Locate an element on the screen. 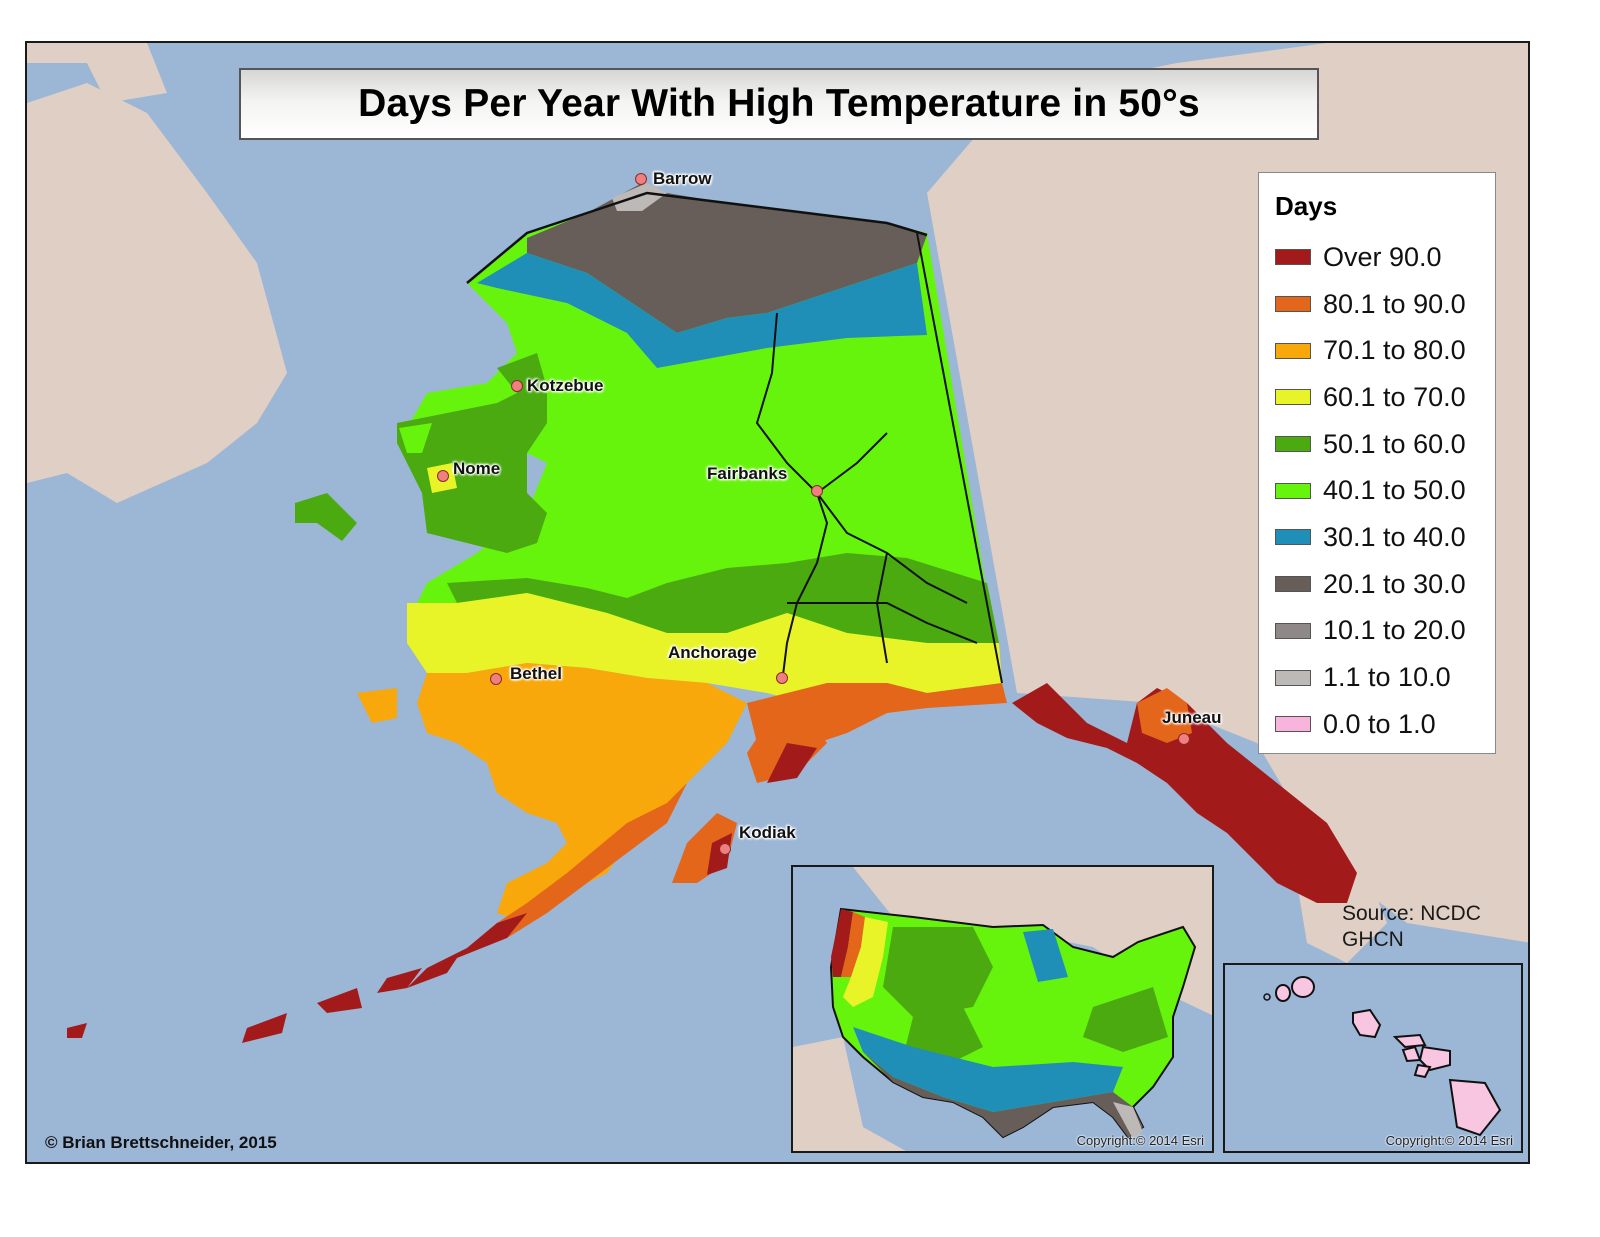 Image resolution: width=1600 pixels, height=1237 pixels. conus-map is located at coordinates (1002, 1009).